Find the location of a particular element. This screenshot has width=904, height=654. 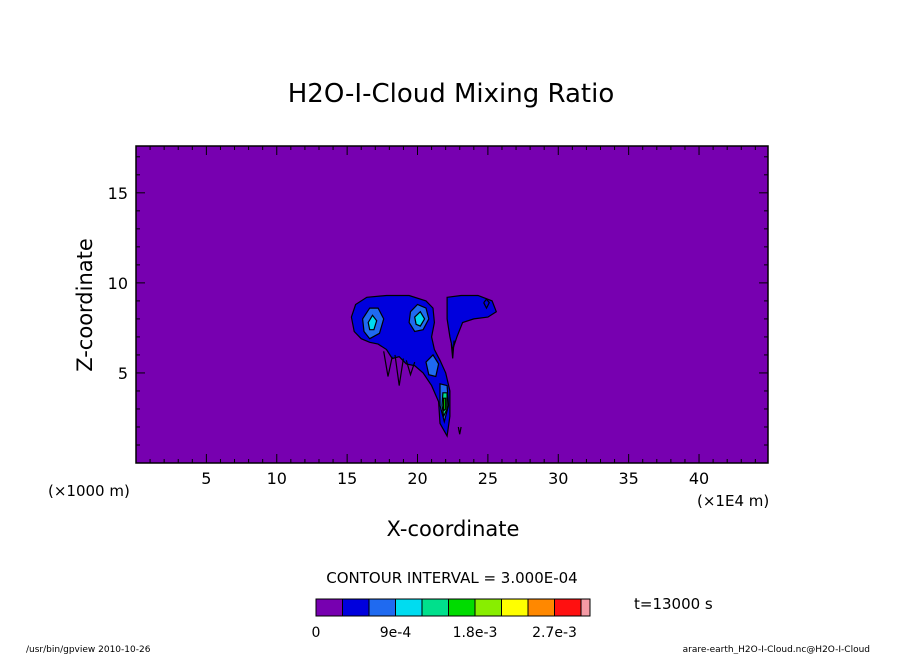

x-unit-right: (×1E4 m) is located at coordinates (733, 501).